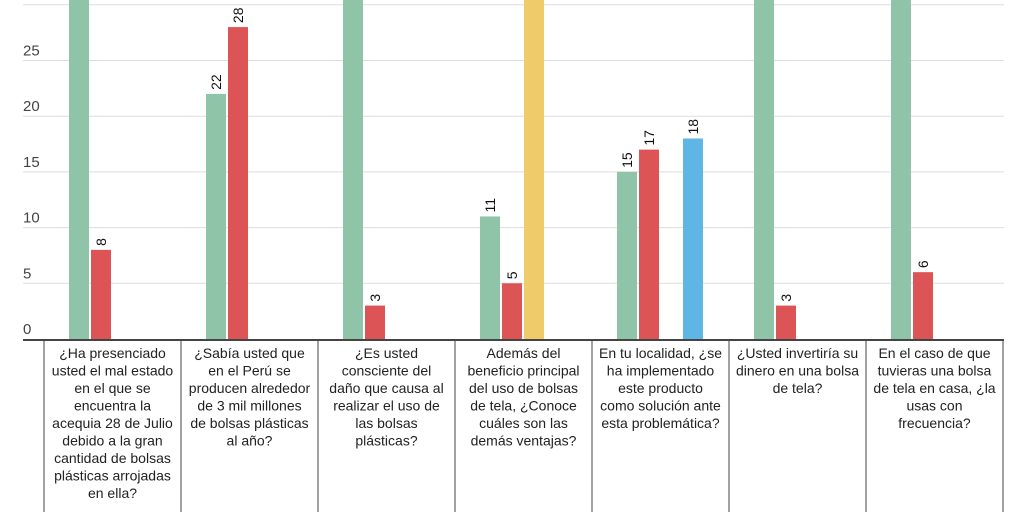  I want to click on category-label-line: de 3 mil millones, so click(249, 406).